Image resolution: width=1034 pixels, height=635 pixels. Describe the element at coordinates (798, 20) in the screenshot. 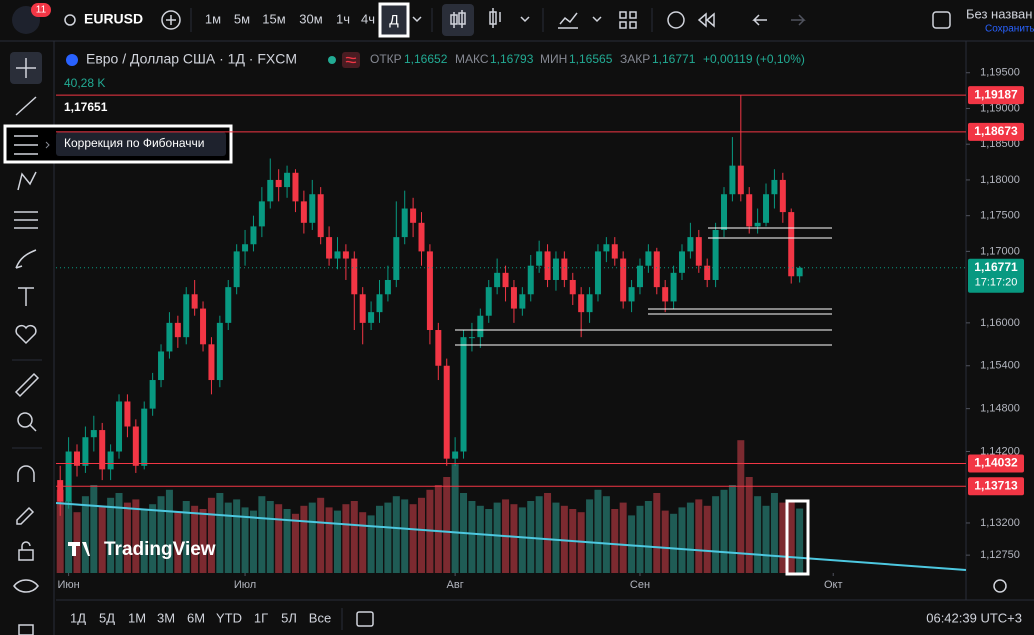

I see `redo-icon` at that location.